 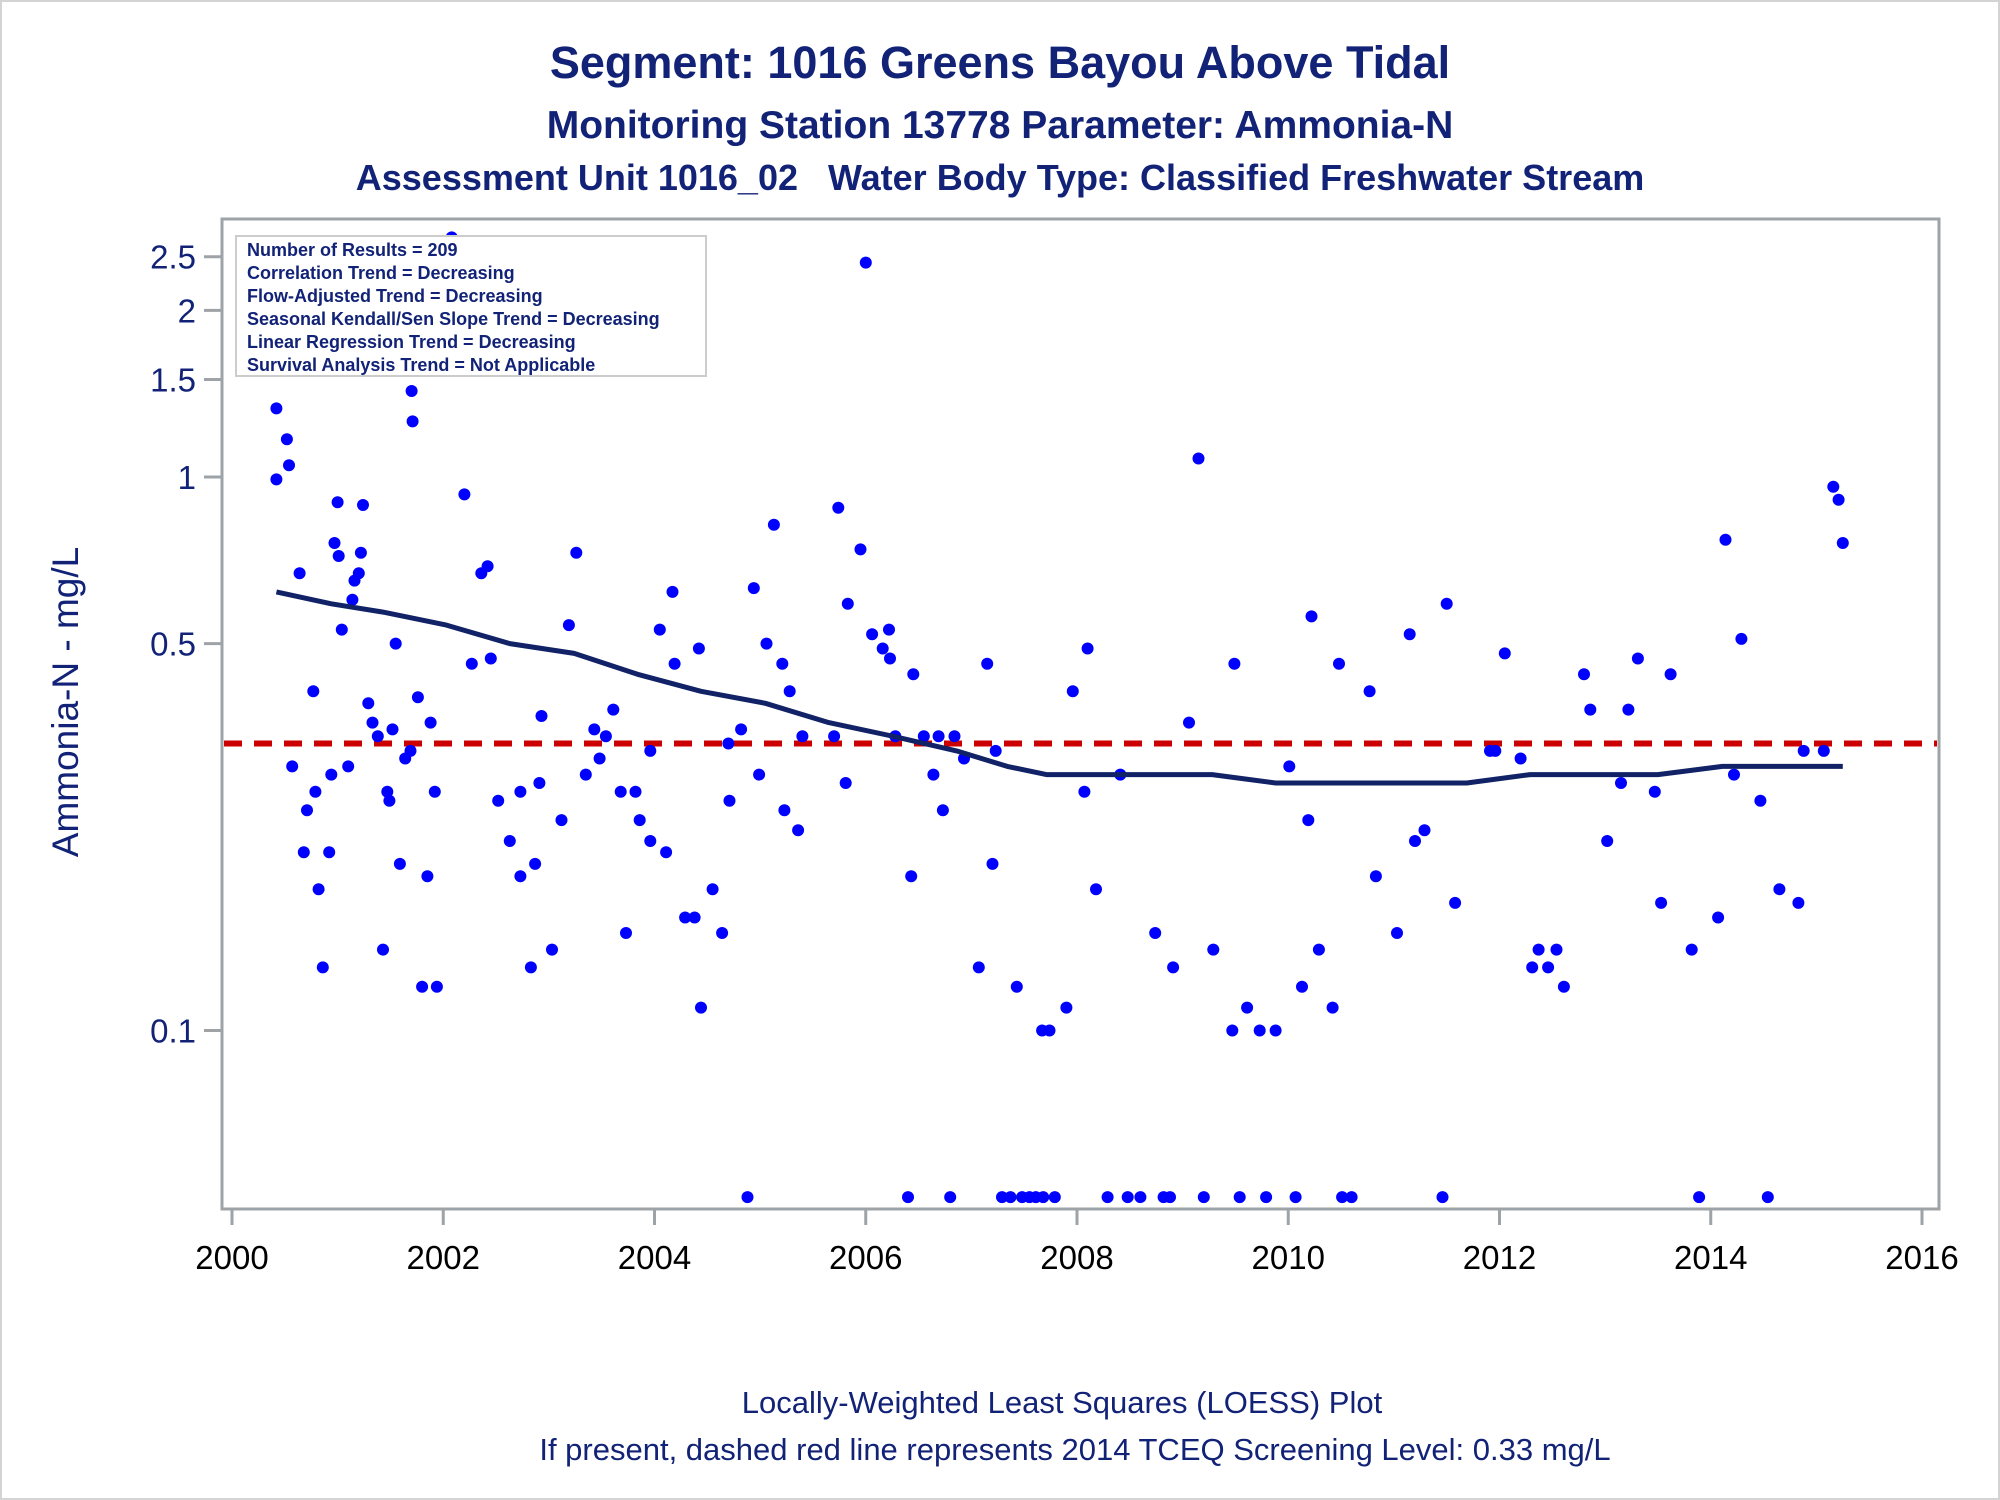 I want to click on y-axis-label: Ammonia-N - mg/L, so click(x=65, y=702).